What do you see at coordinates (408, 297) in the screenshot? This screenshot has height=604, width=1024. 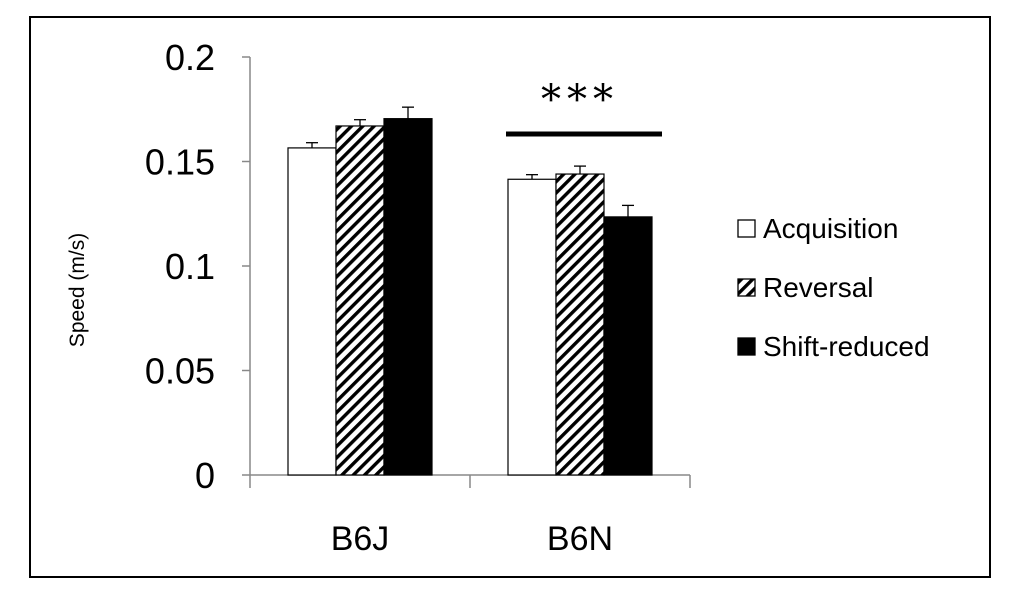 I see `bar-shift-reduced-b6j` at bounding box center [408, 297].